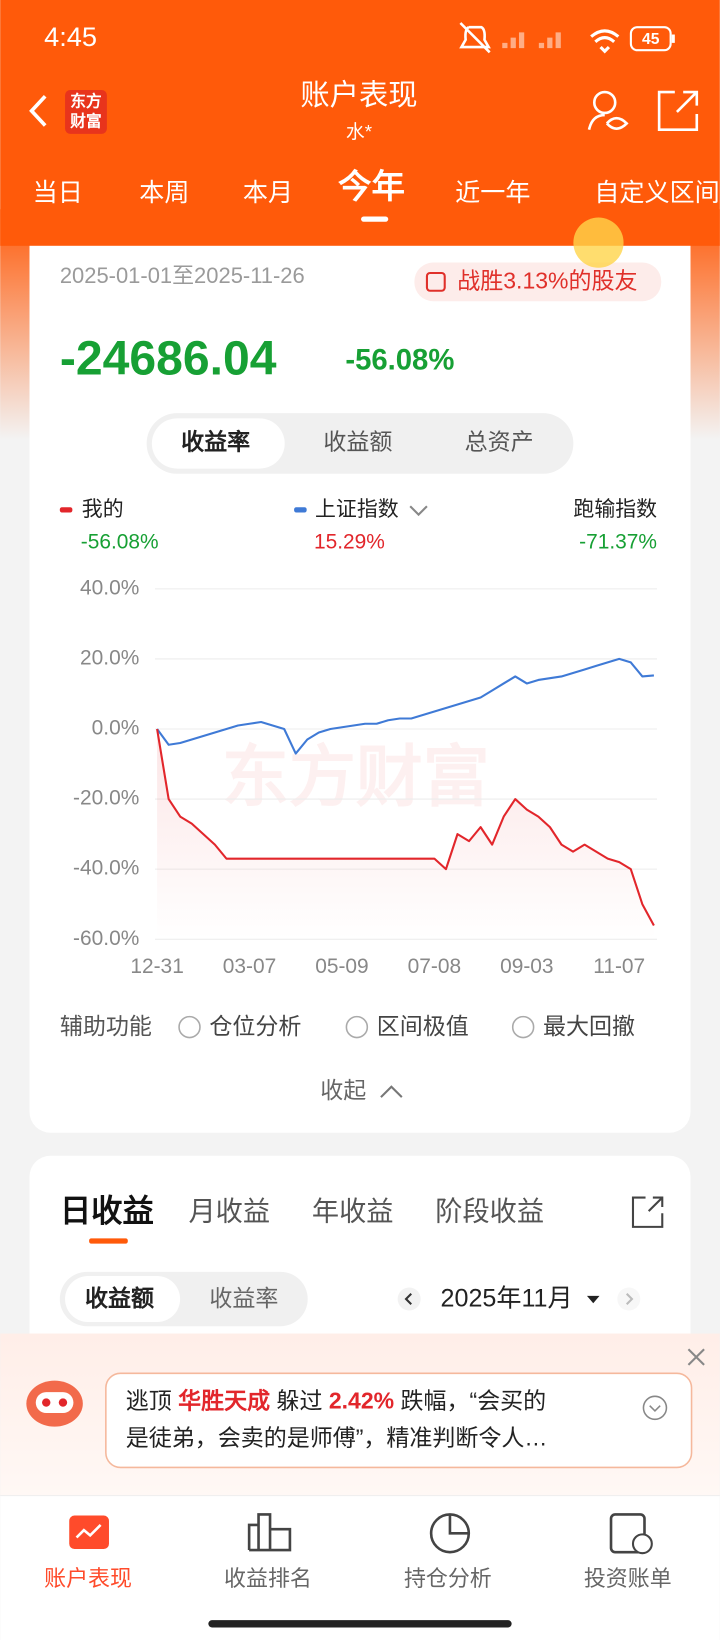  I want to click on banner-bubble, so click(399, 1420).